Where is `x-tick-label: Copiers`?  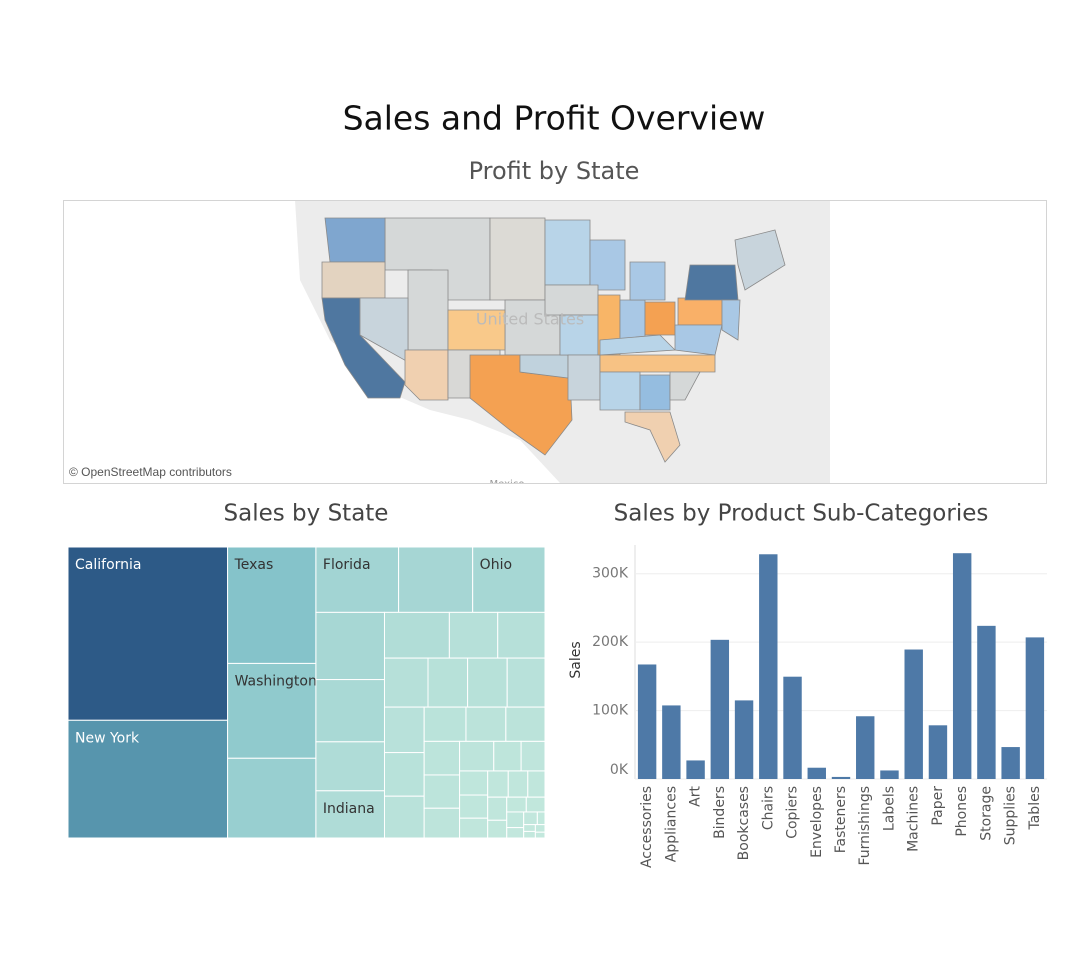 x-tick-label: Copiers is located at coordinates (793, 812).